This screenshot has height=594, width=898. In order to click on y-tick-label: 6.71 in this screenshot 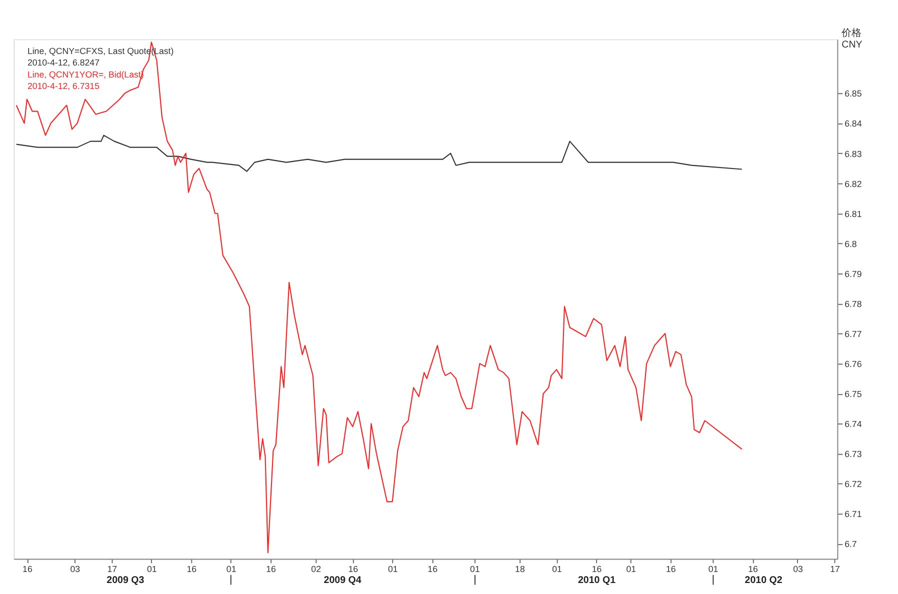, I will do `click(853, 514)`.